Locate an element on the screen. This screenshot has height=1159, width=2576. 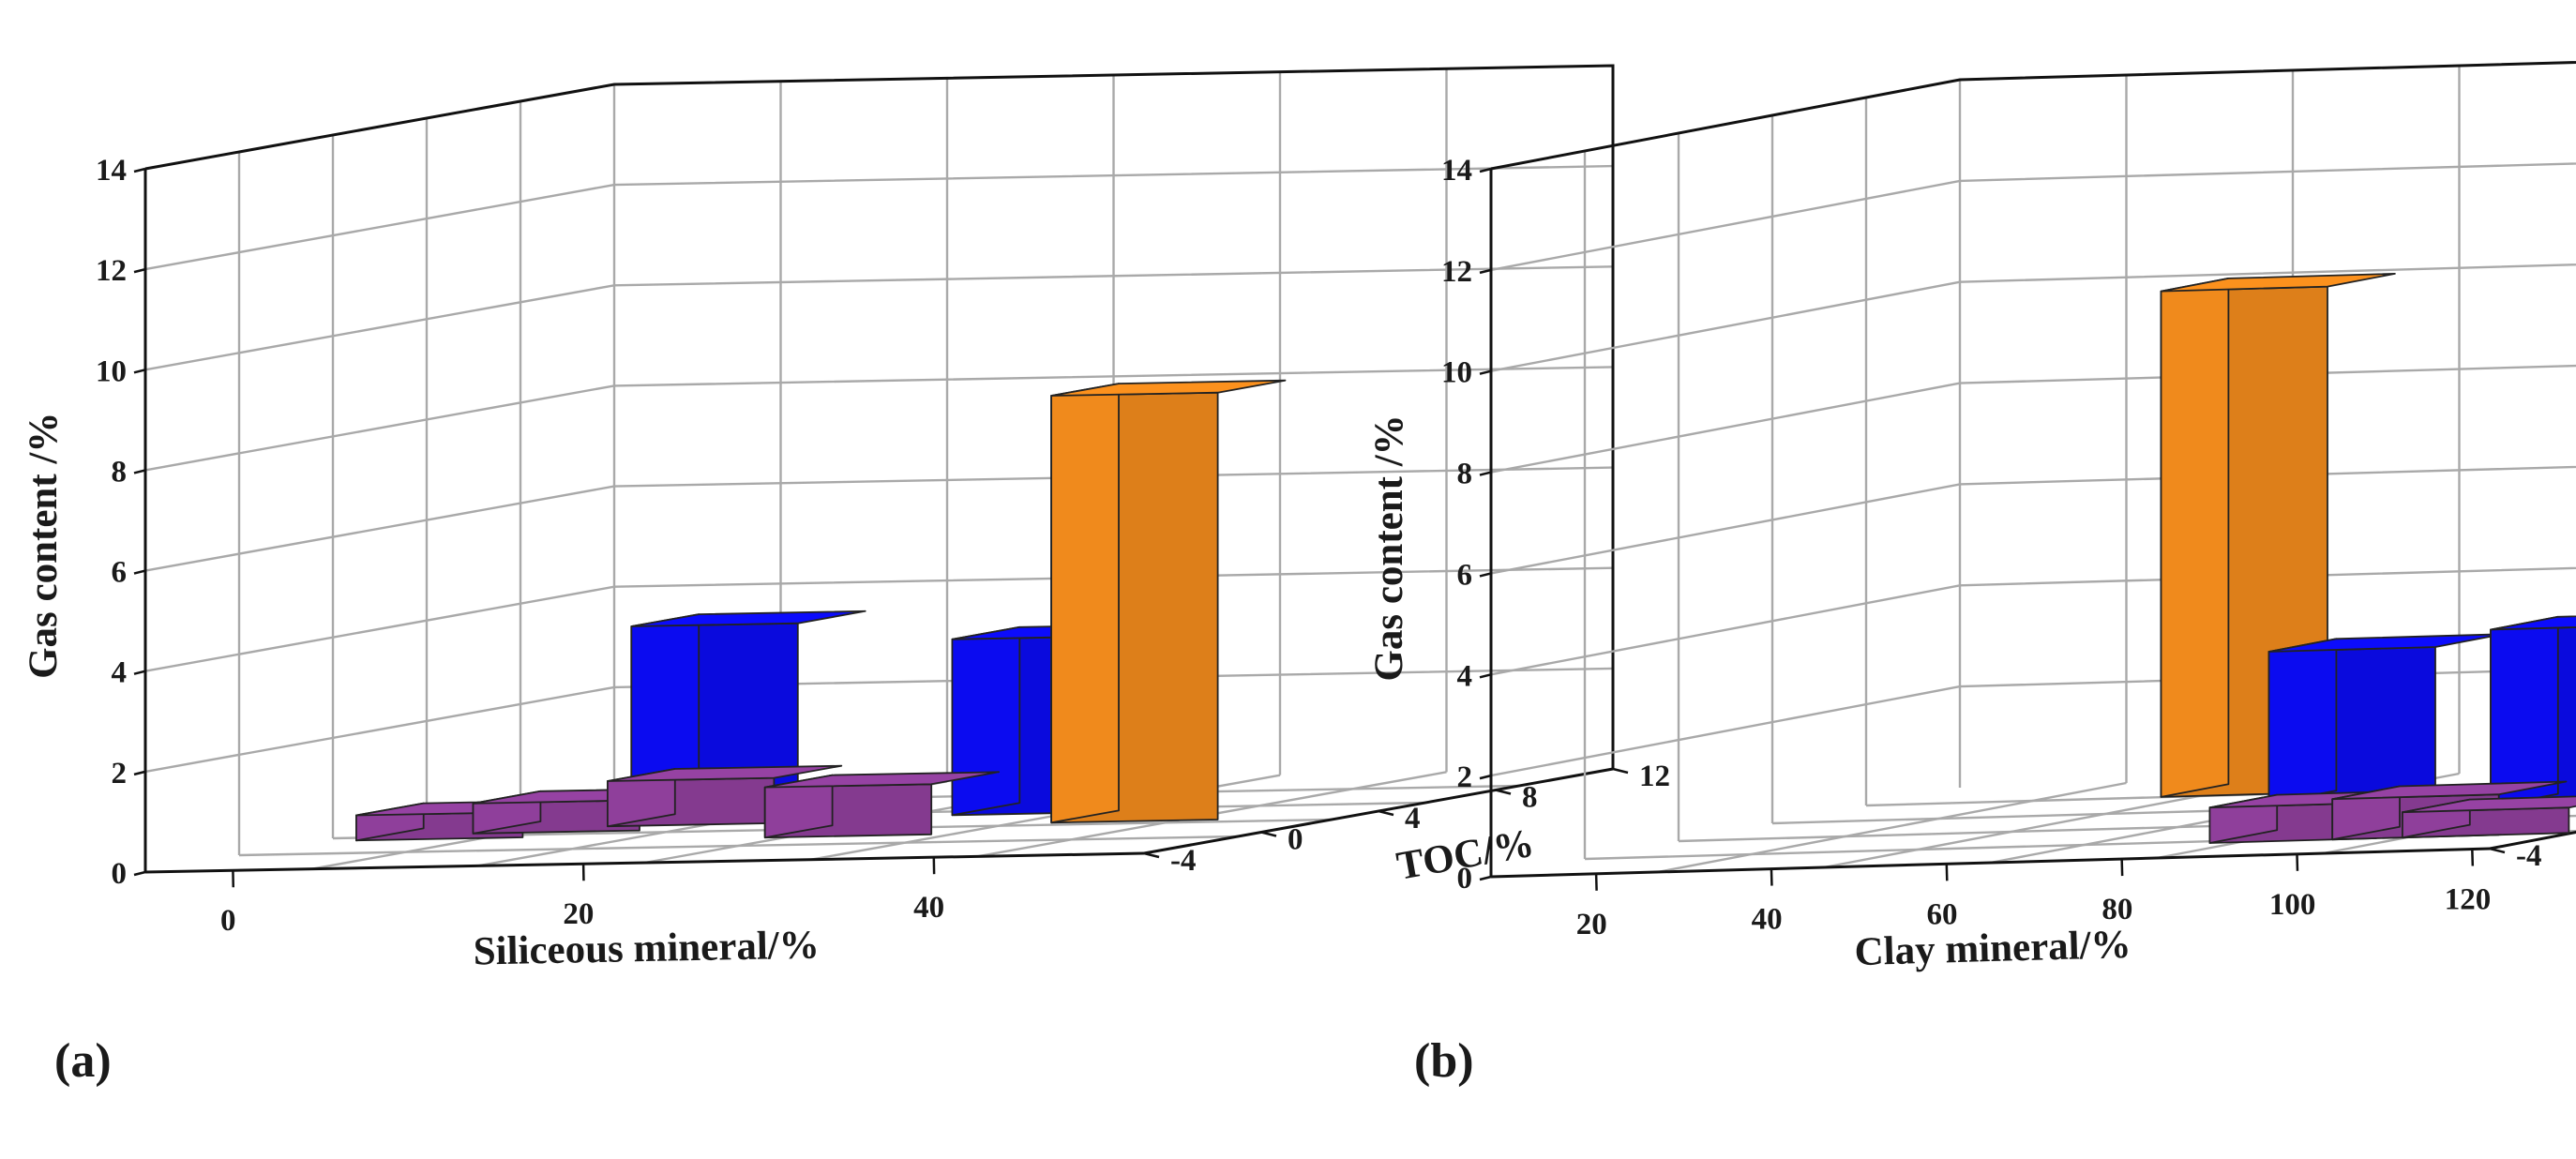
x-axis-label: Siliceous mineral/% is located at coordinates (646, 948).